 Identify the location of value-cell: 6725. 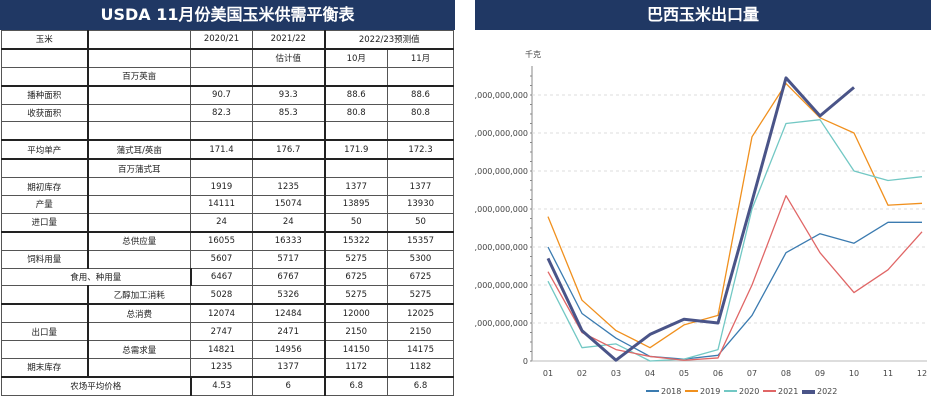
(356, 277).